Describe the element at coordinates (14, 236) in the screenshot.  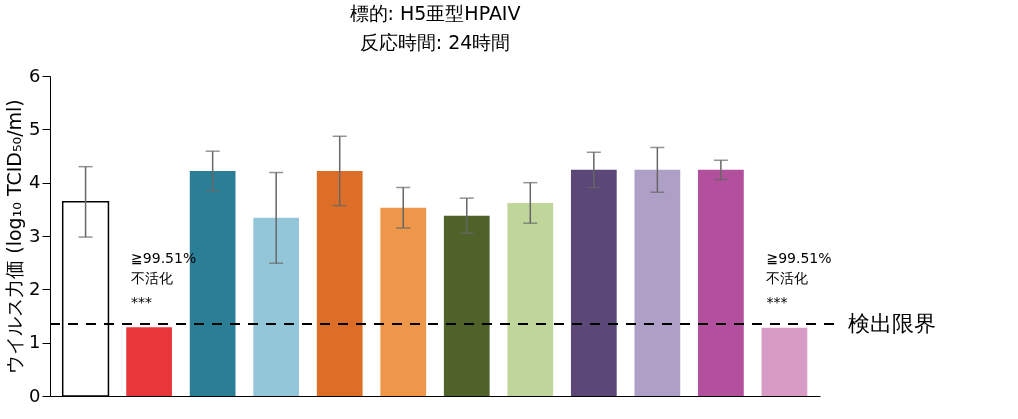
I see `y-axis-title: ウイルス力価 (log₁₀ TCID₅₀/ml)` at that location.